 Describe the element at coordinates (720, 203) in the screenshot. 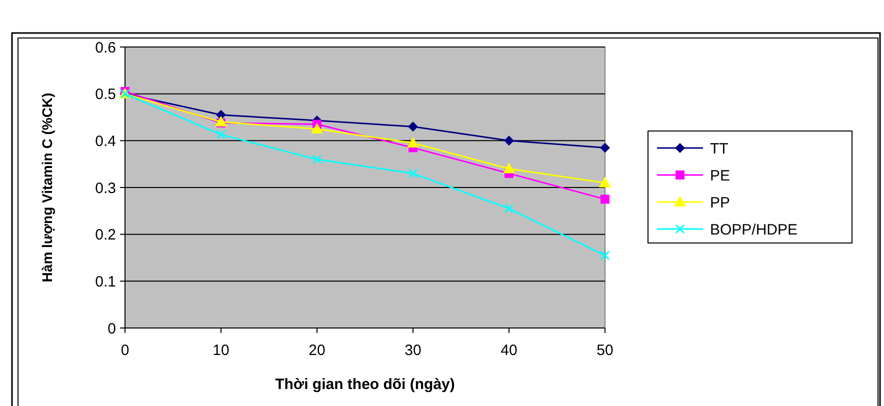

I see `legend-label: PP` at that location.